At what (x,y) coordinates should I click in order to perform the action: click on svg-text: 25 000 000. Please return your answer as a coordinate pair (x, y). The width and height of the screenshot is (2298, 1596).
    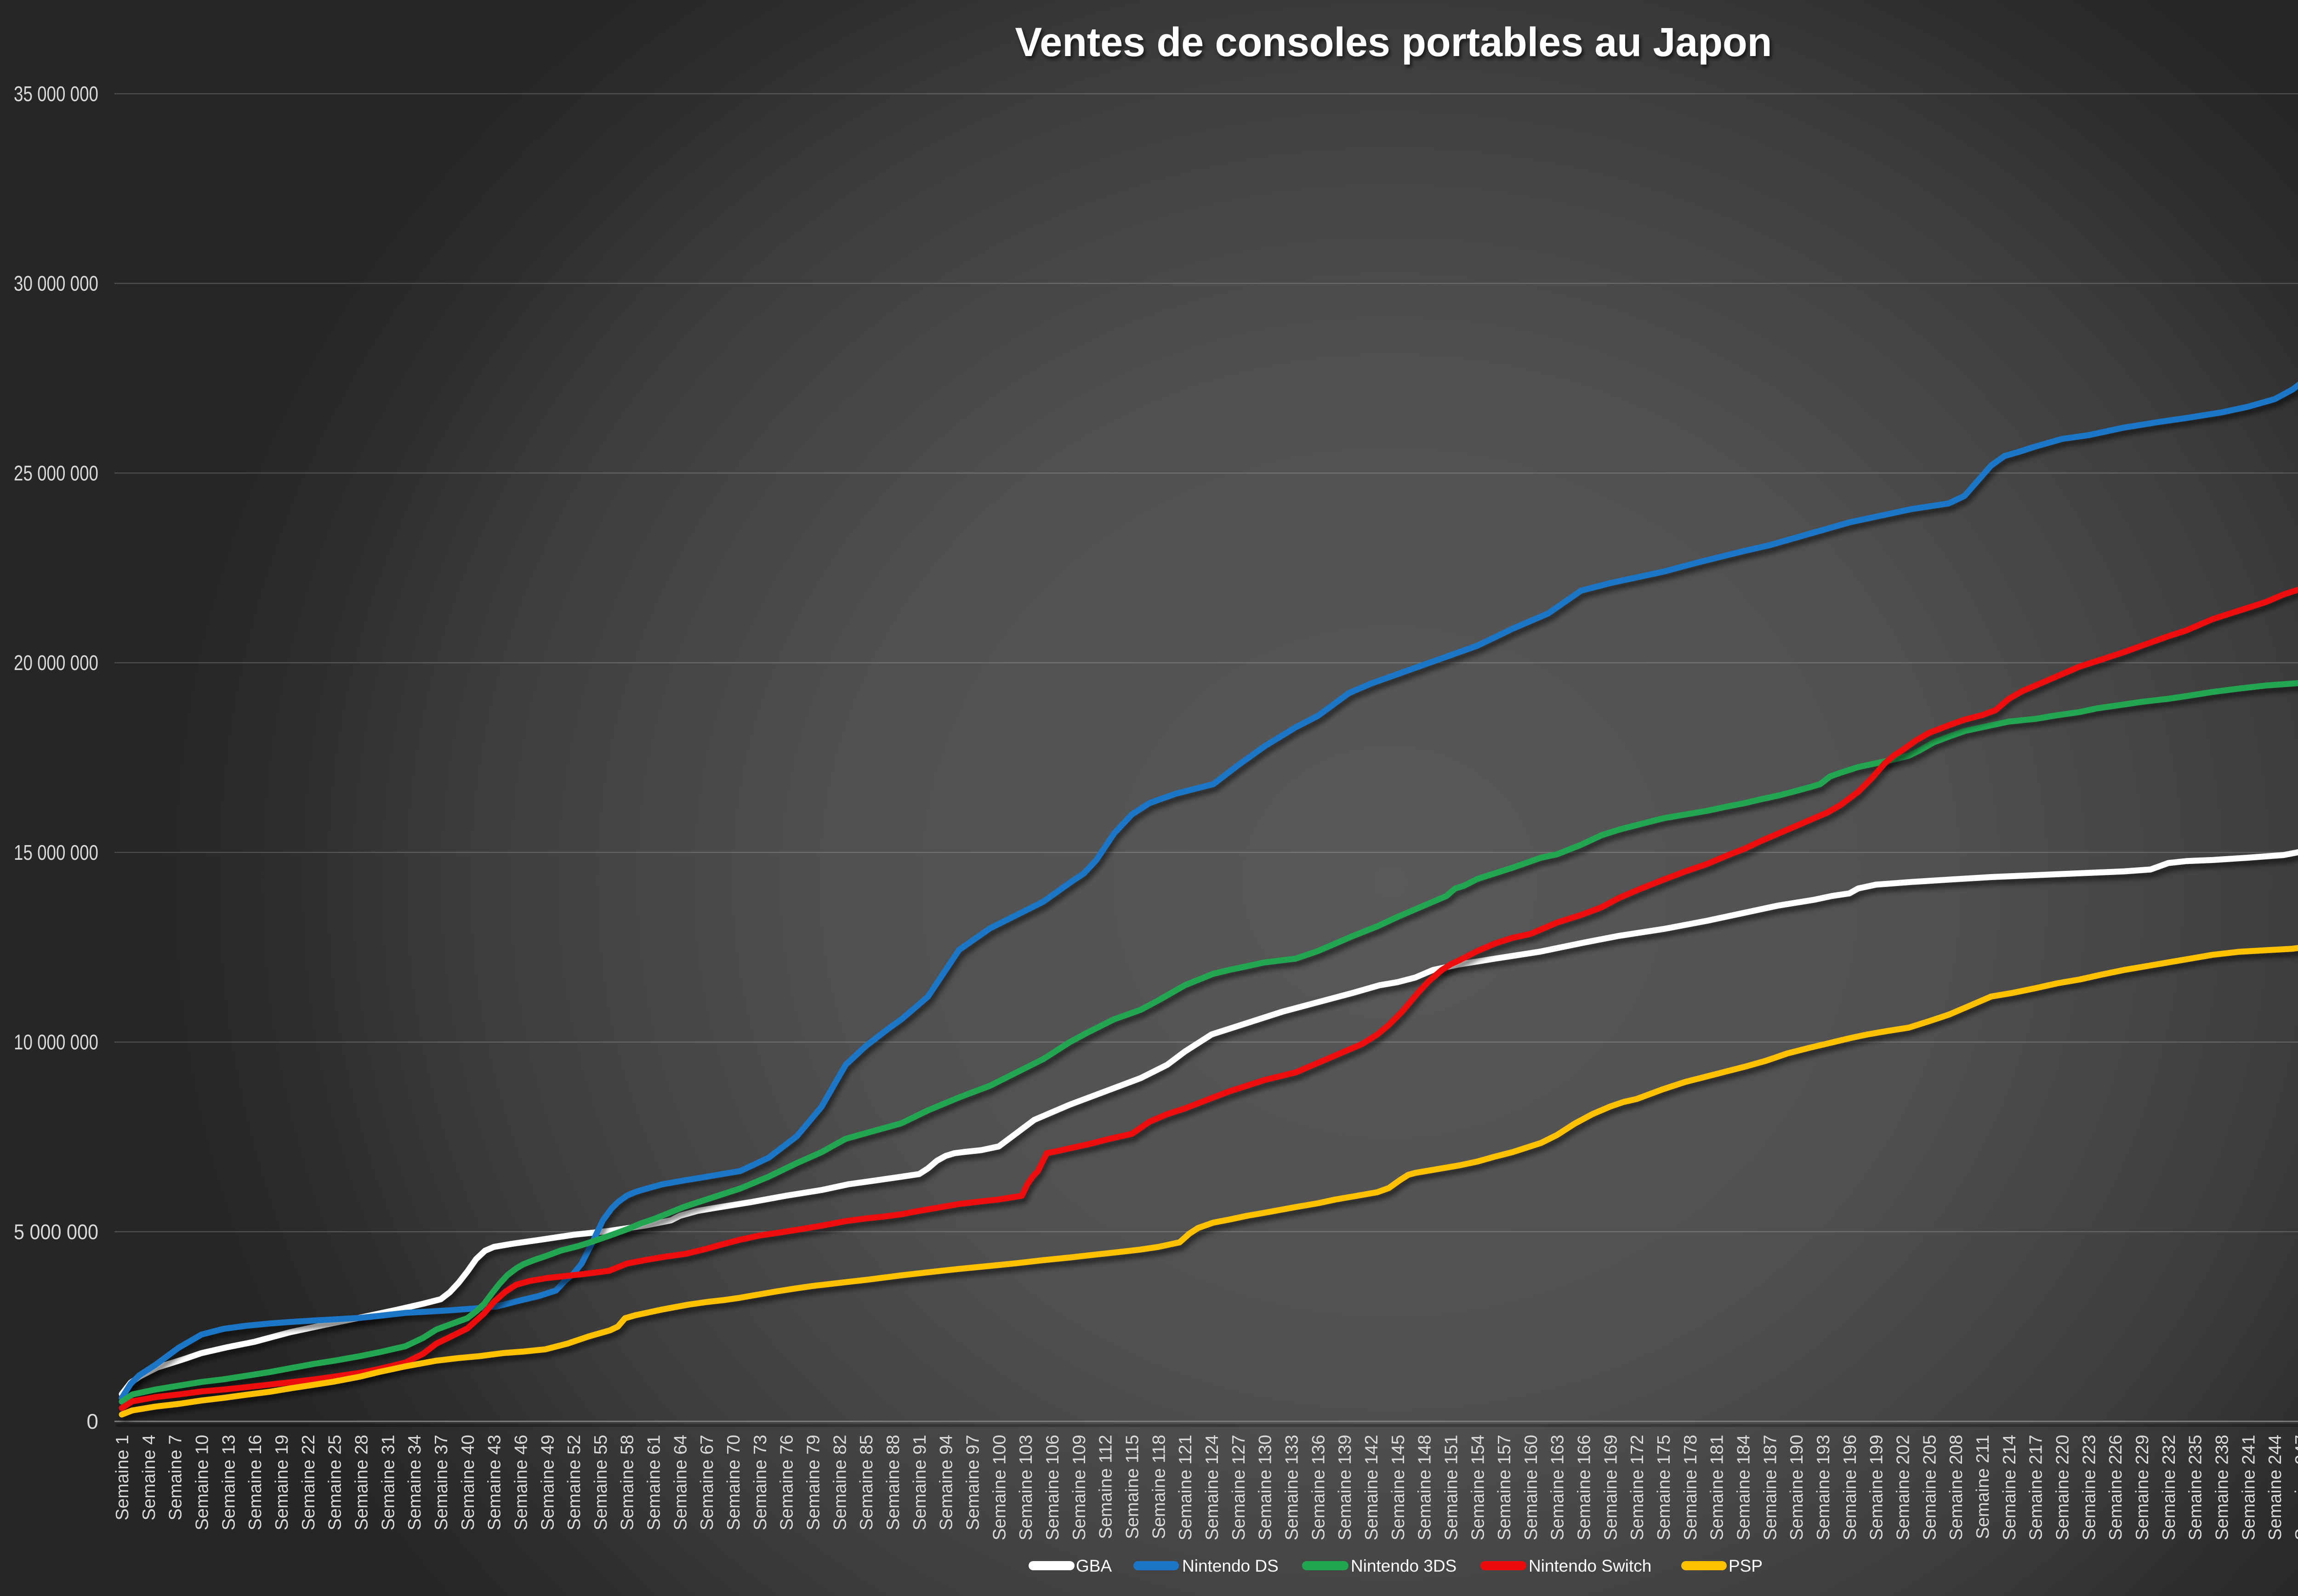
    Looking at the image, I should click on (56, 473).